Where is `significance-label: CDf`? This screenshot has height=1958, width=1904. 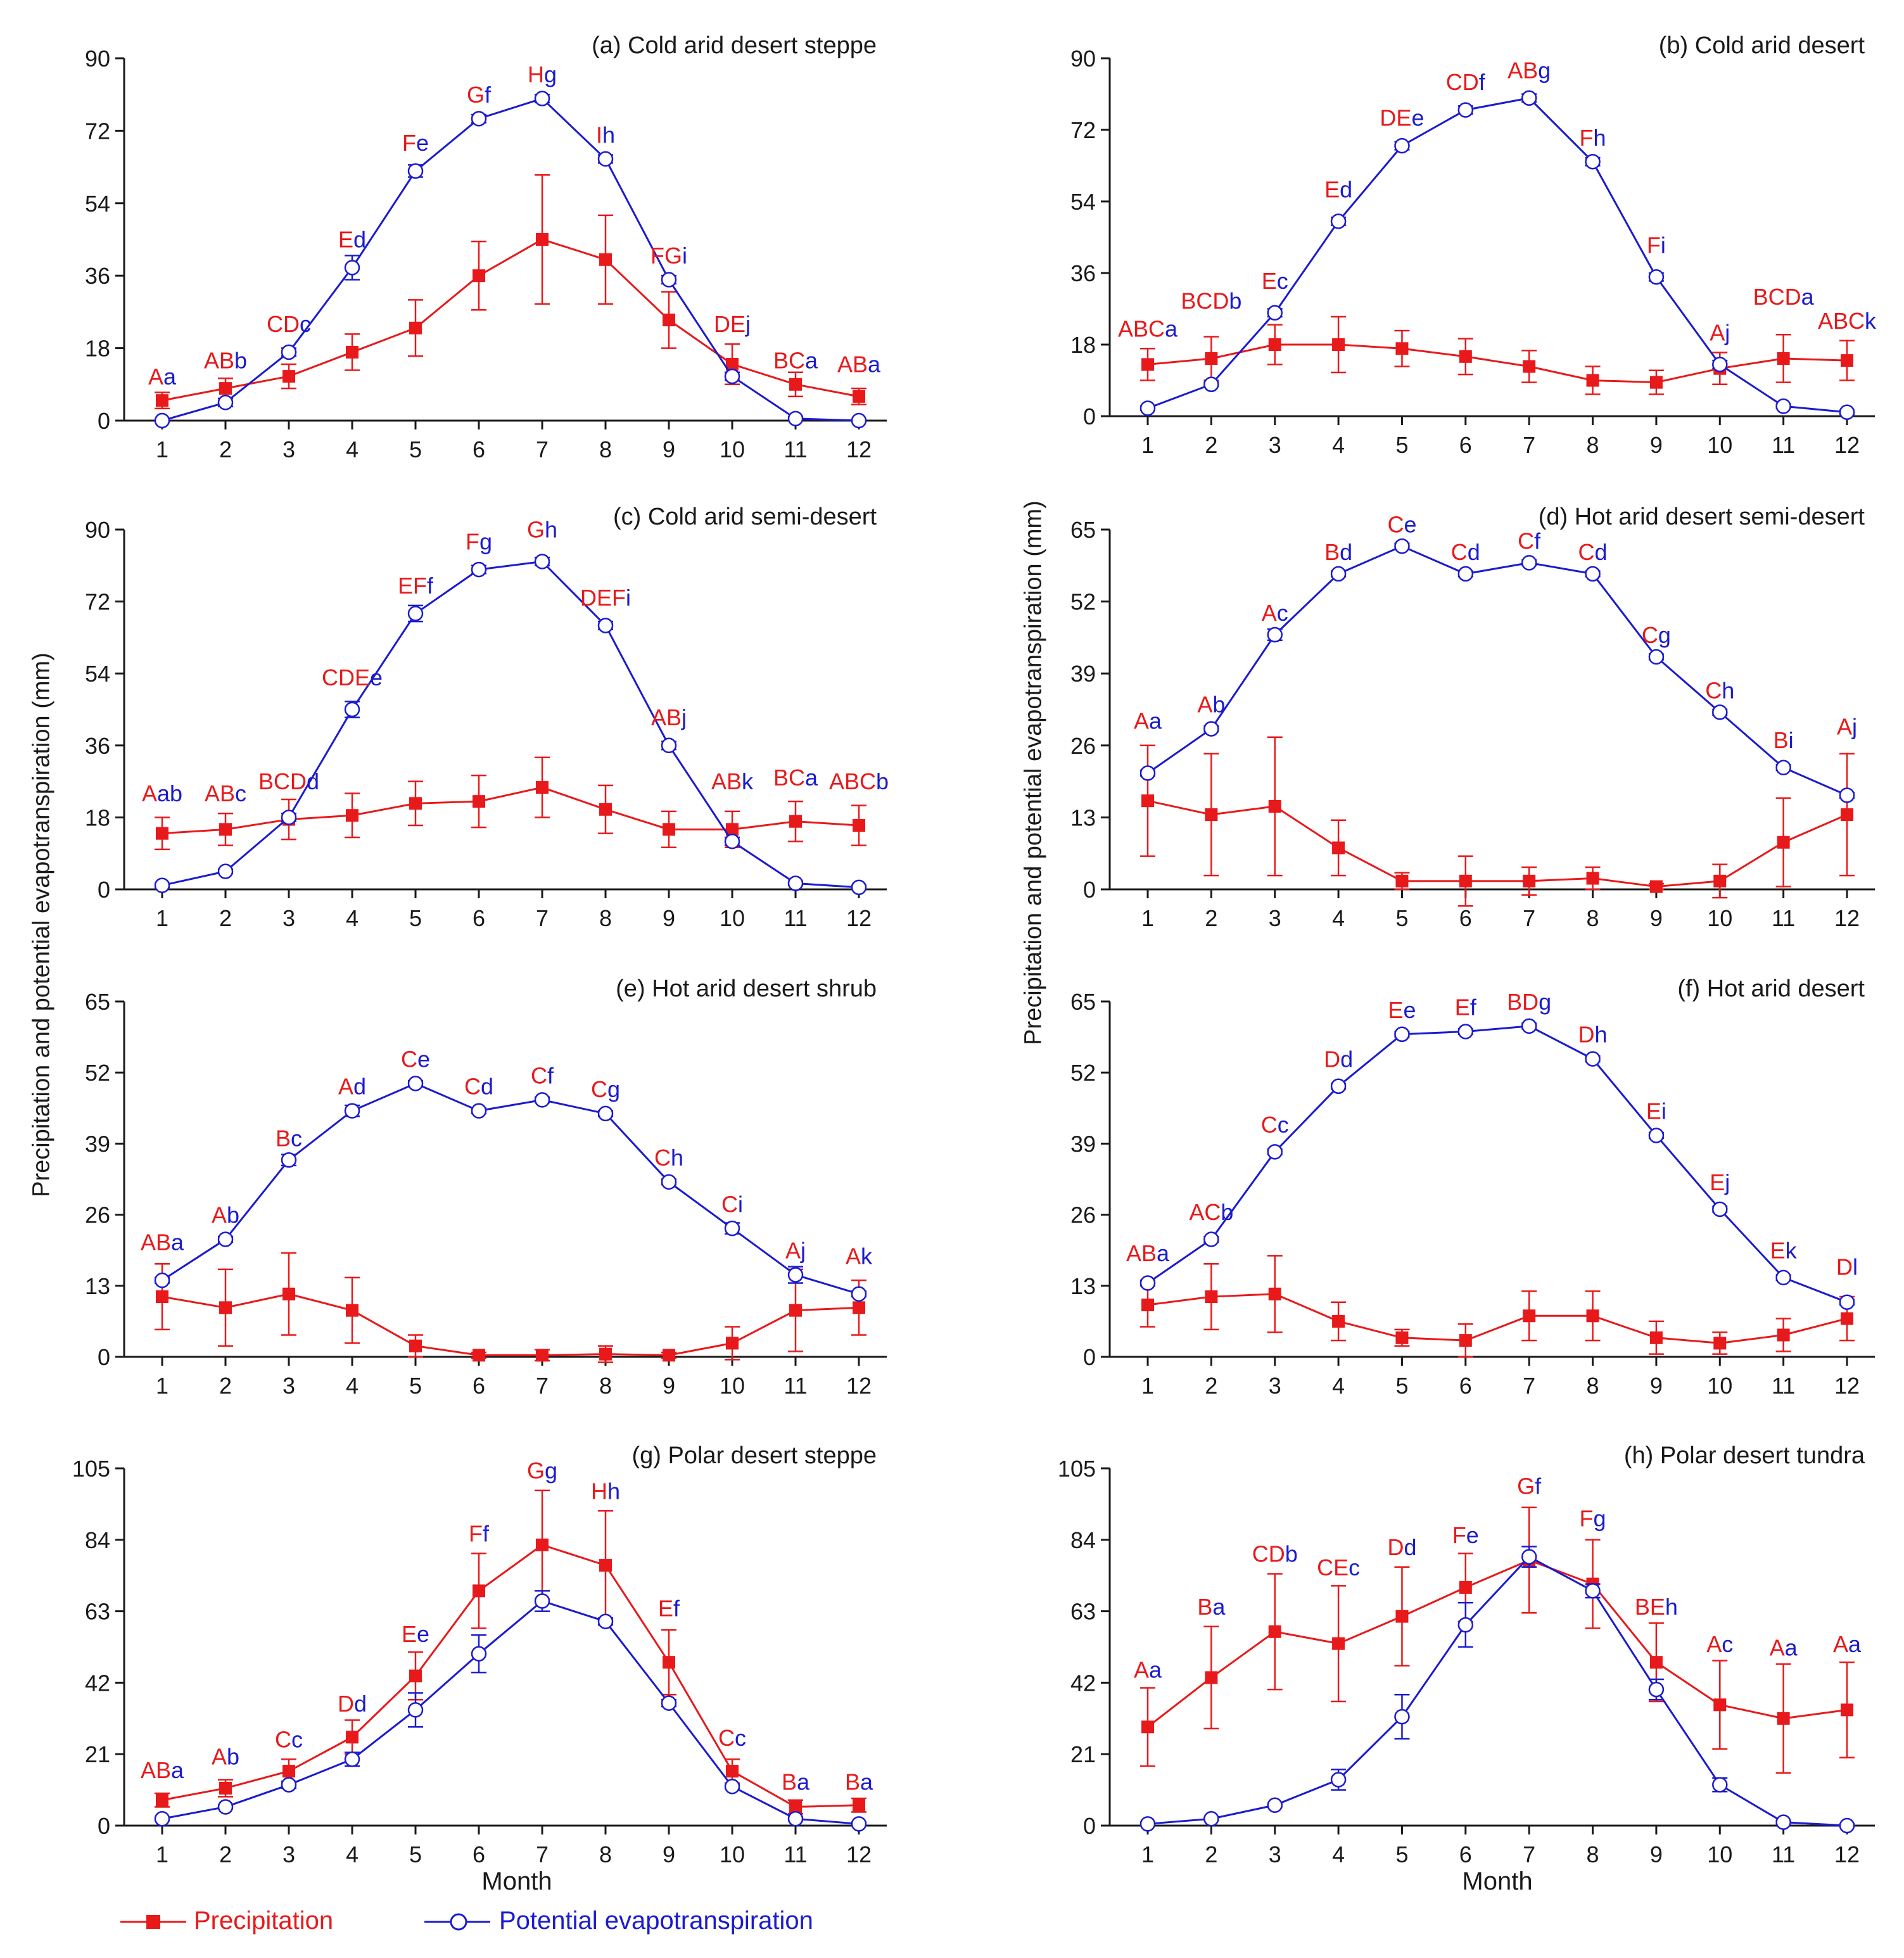 significance-label: CDf is located at coordinates (1466, 82).